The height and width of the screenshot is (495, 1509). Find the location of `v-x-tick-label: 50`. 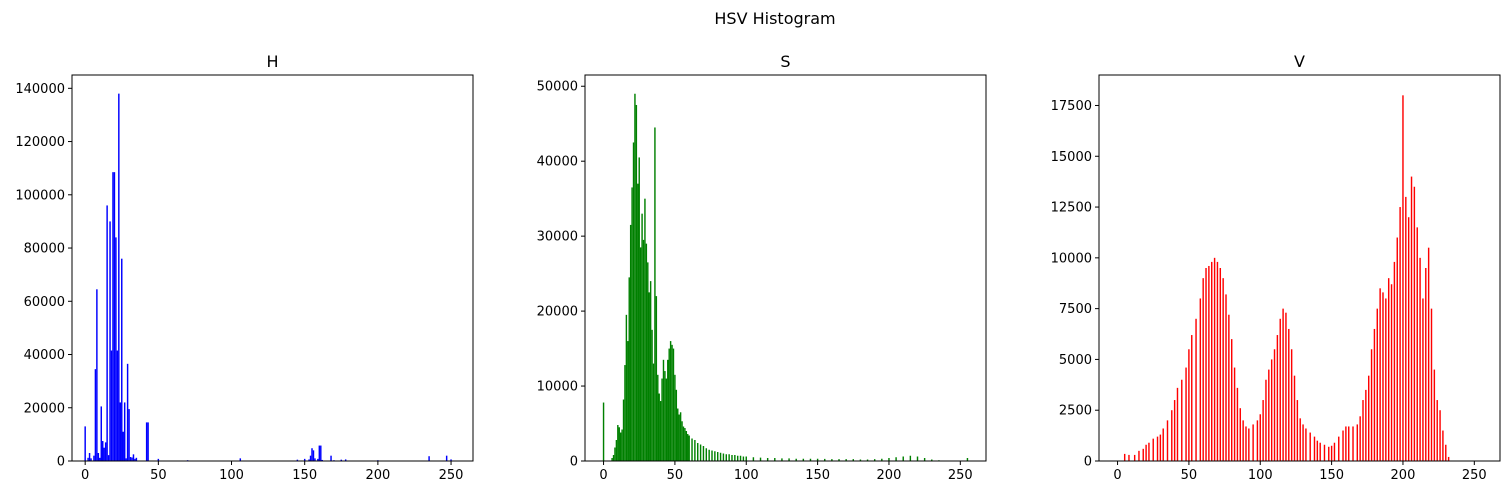

v-x-tick-label: 50 is located at coordinates (1189, 475).